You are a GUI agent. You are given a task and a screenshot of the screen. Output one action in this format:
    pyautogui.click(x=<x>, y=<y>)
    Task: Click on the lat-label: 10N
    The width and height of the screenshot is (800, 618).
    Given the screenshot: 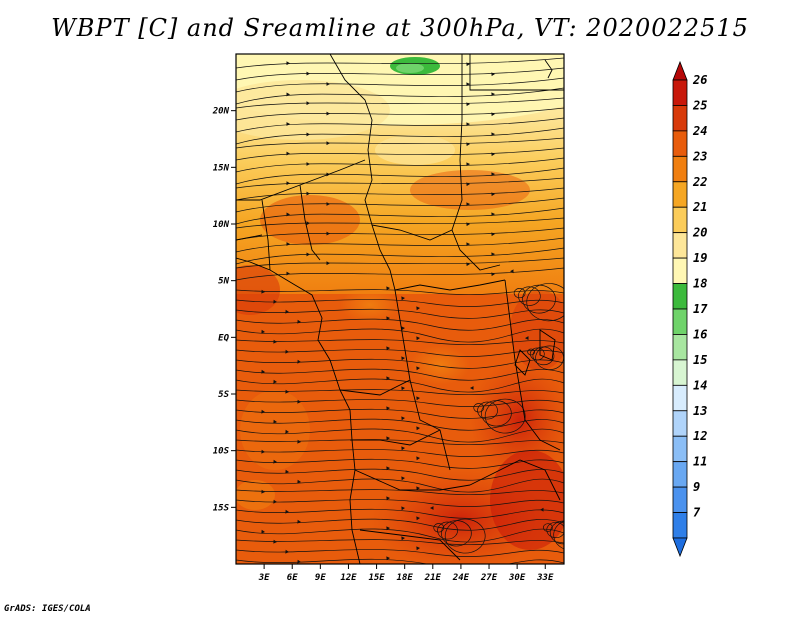 What is the action you would take?
    pyautogui.click(x=221, y=225)
    